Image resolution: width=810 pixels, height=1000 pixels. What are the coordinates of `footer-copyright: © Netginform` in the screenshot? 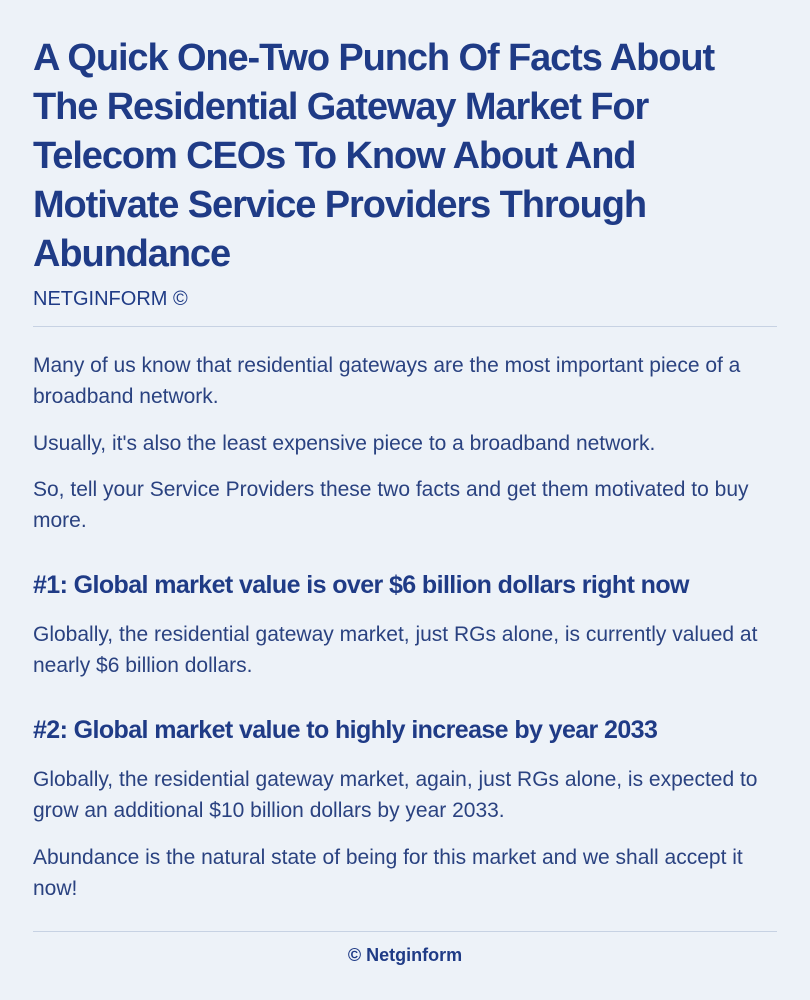 It's located at (405, 955).